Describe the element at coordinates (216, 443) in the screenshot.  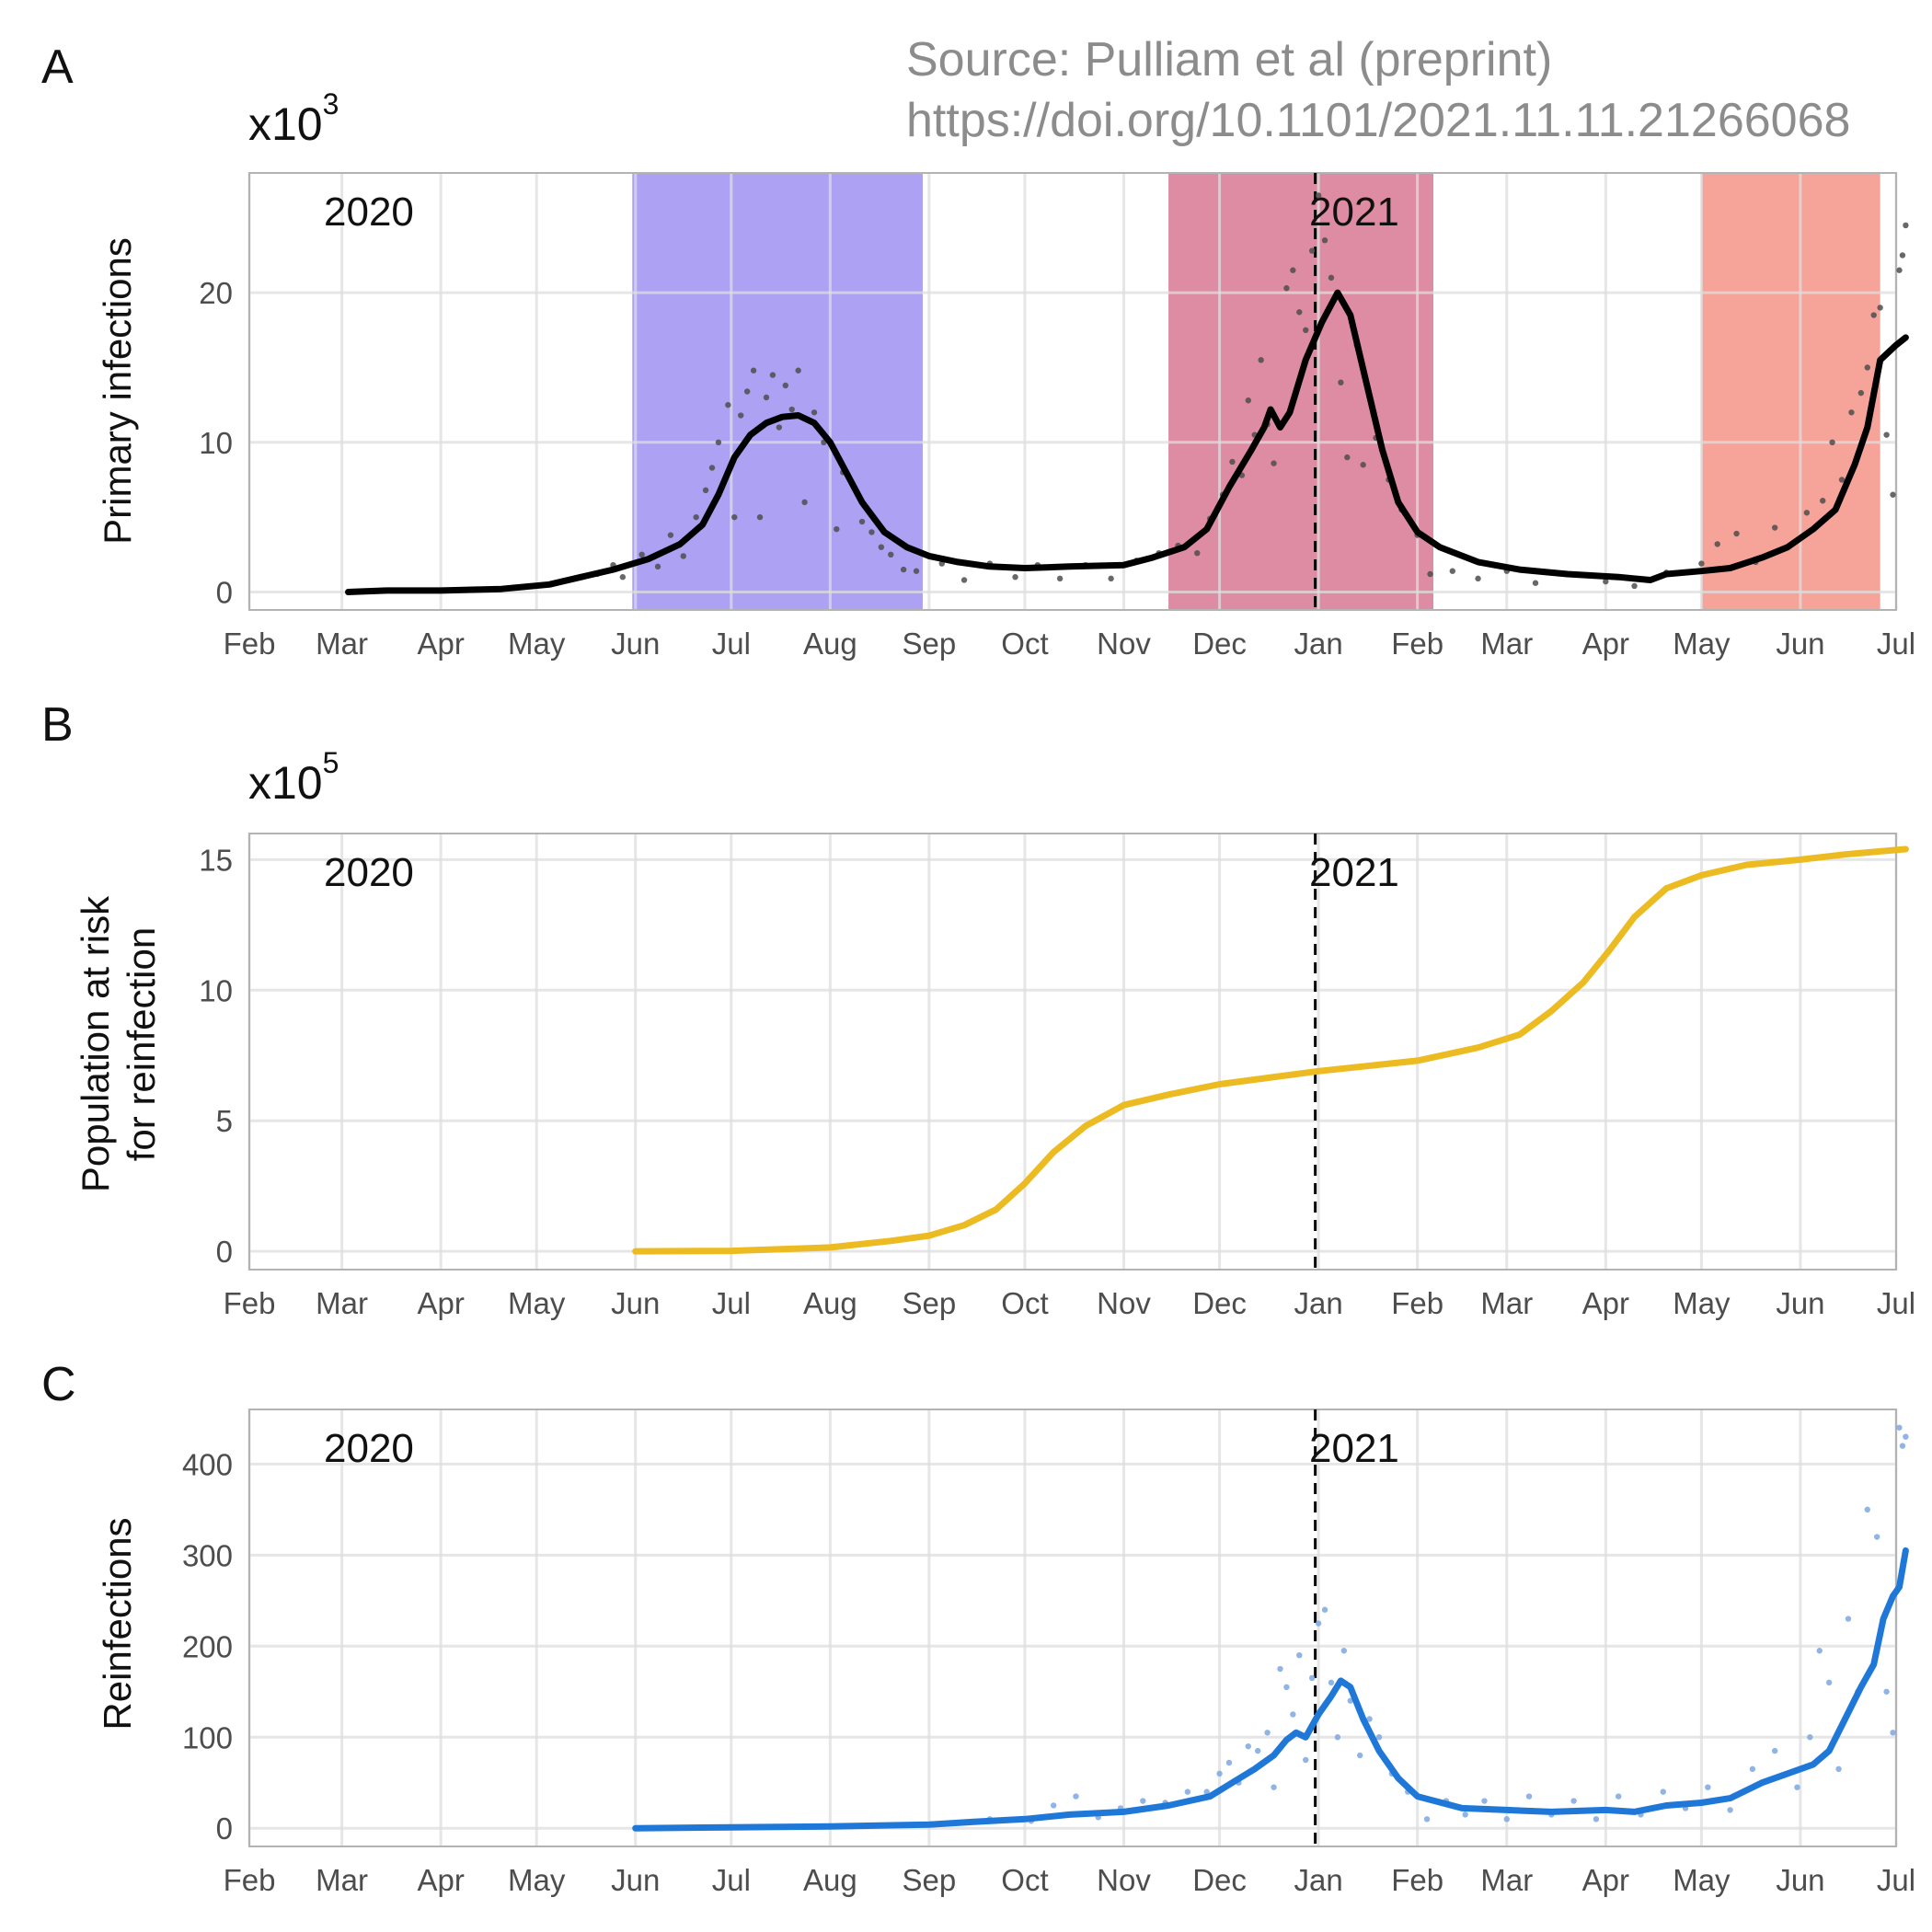
I see `y-tick-label: 10` at that location.